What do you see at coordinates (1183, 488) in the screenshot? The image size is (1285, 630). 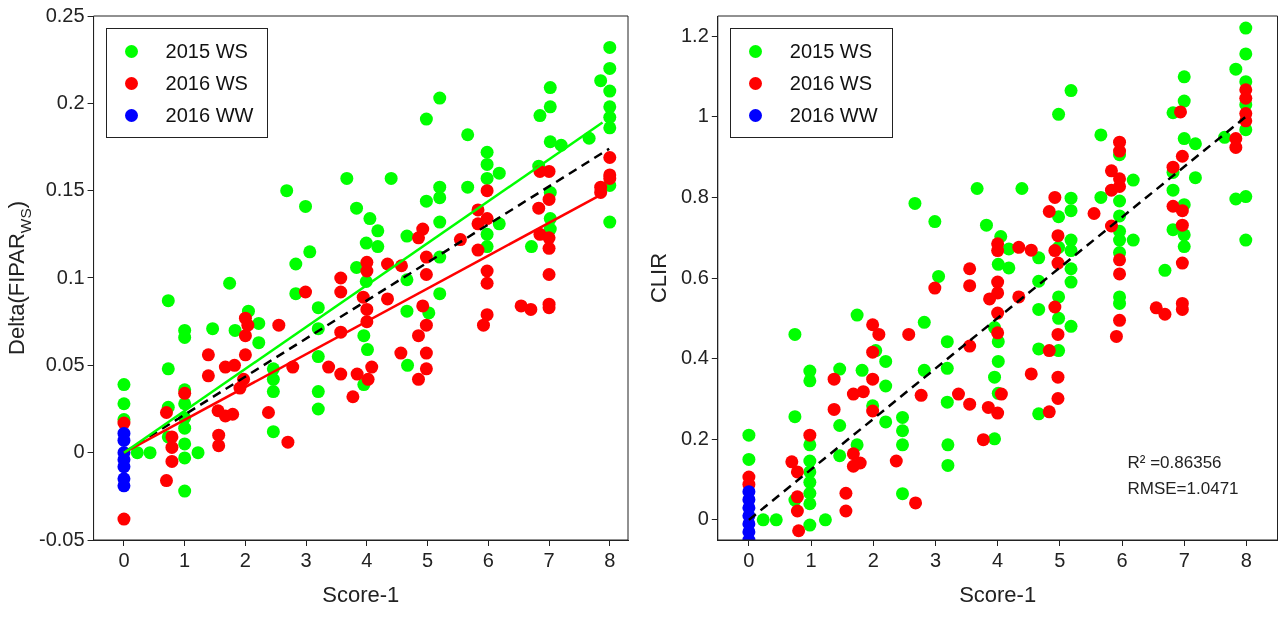 I see `annotation: RMSE=1.0471` at bounding box center [1183, 488].